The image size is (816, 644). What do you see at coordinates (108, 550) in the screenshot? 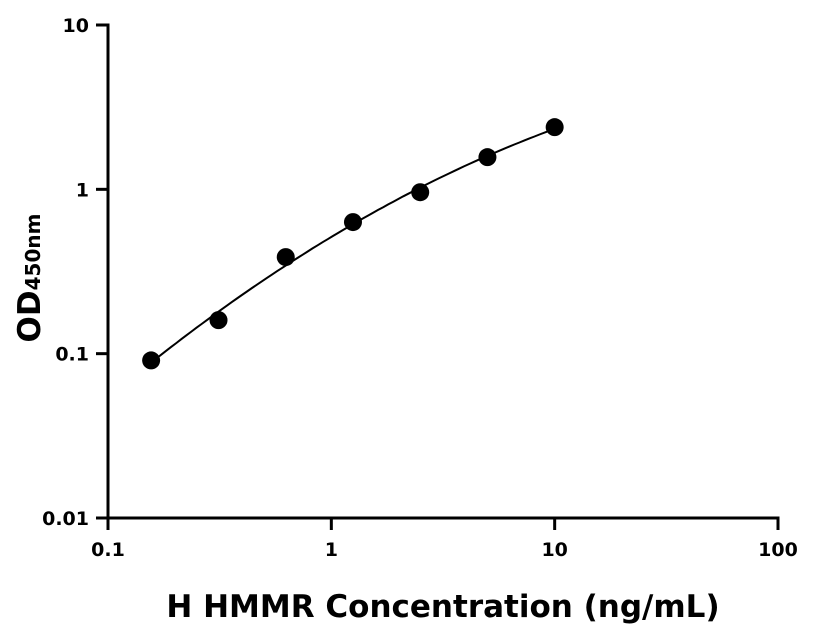
I see `x-tick-label: 0.1` at bounding box center [108, 550].